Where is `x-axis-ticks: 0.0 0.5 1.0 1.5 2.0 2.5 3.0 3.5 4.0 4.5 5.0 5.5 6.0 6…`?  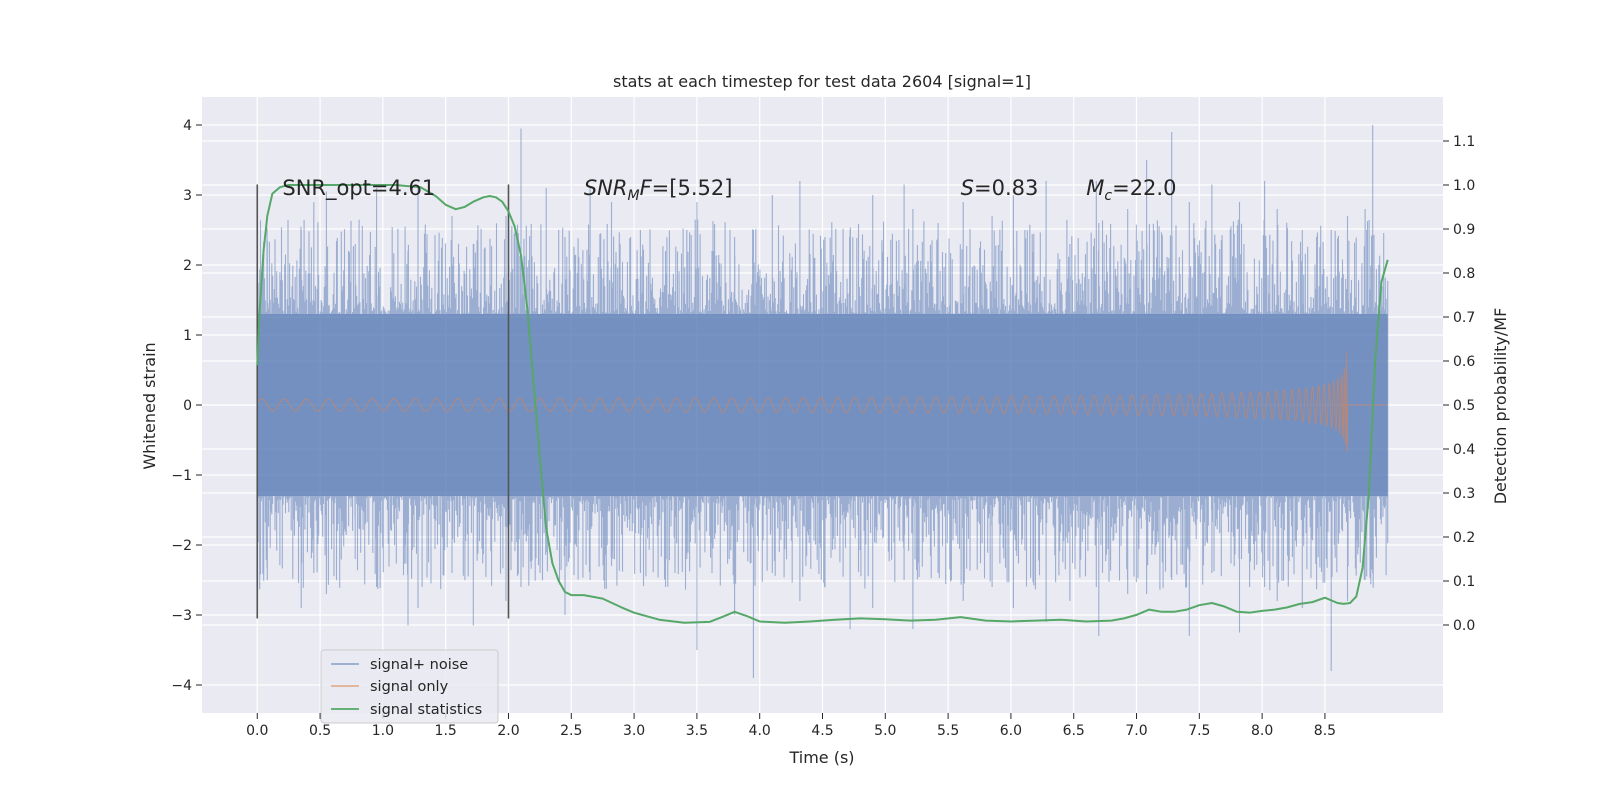
x-axis-ticks: 0.0 0.5 1.0 1.5 2.0 2.5 3.0 3.5 4.0 4.5 5.0 5.5 6.0 6… is located at coordinates (791, 726).